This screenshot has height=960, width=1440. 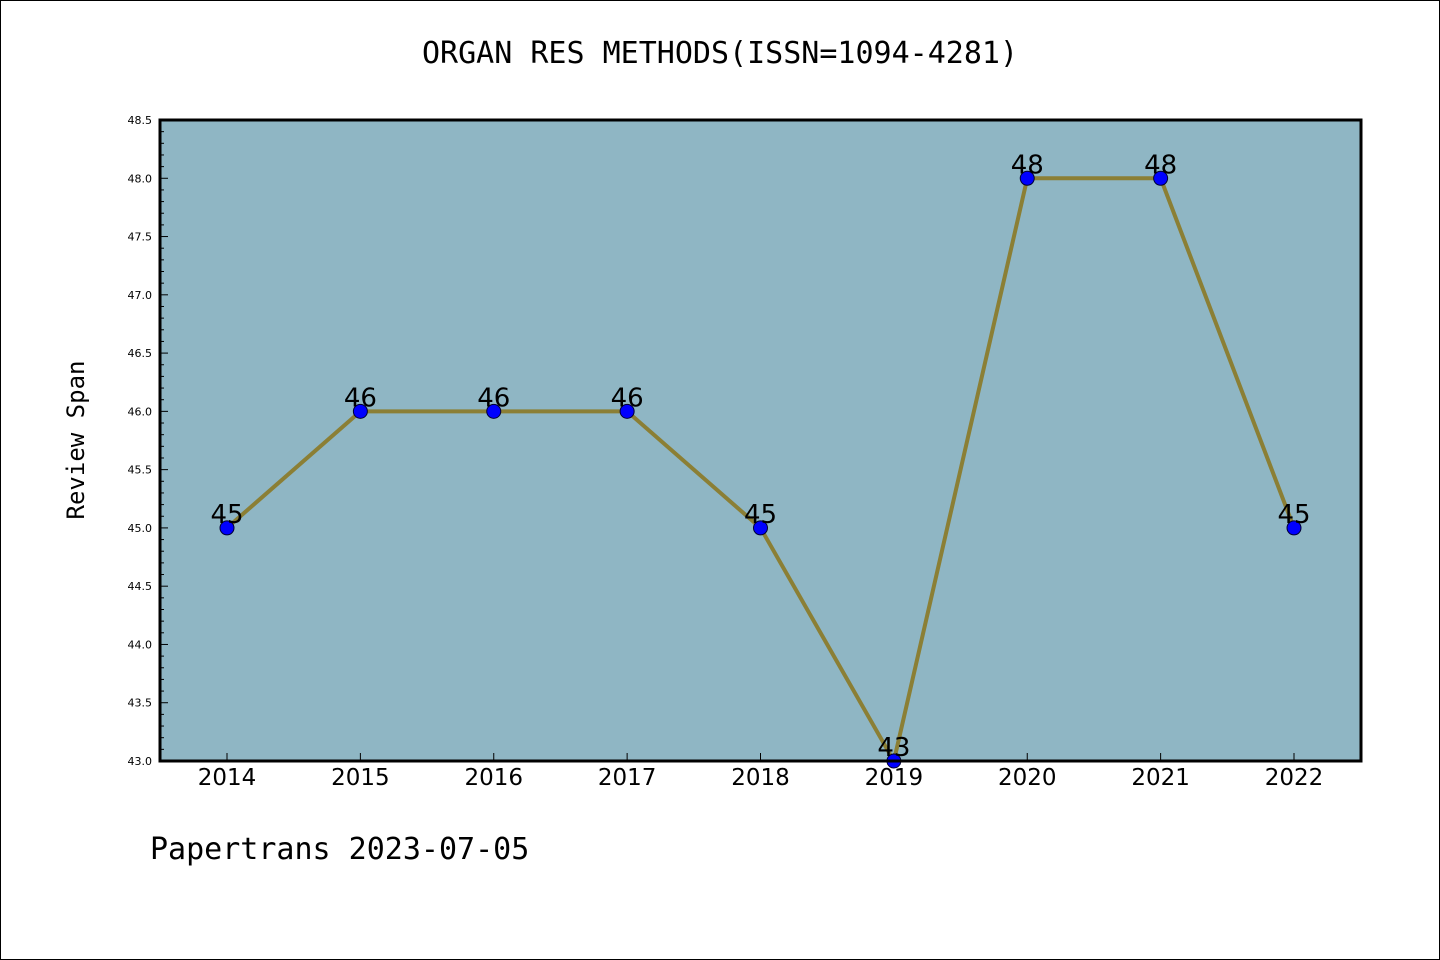 What do you see at coordinates (493, 778) in the screenshot?
I see `x-tick-label: 2016` at bounding box center [493, 778].